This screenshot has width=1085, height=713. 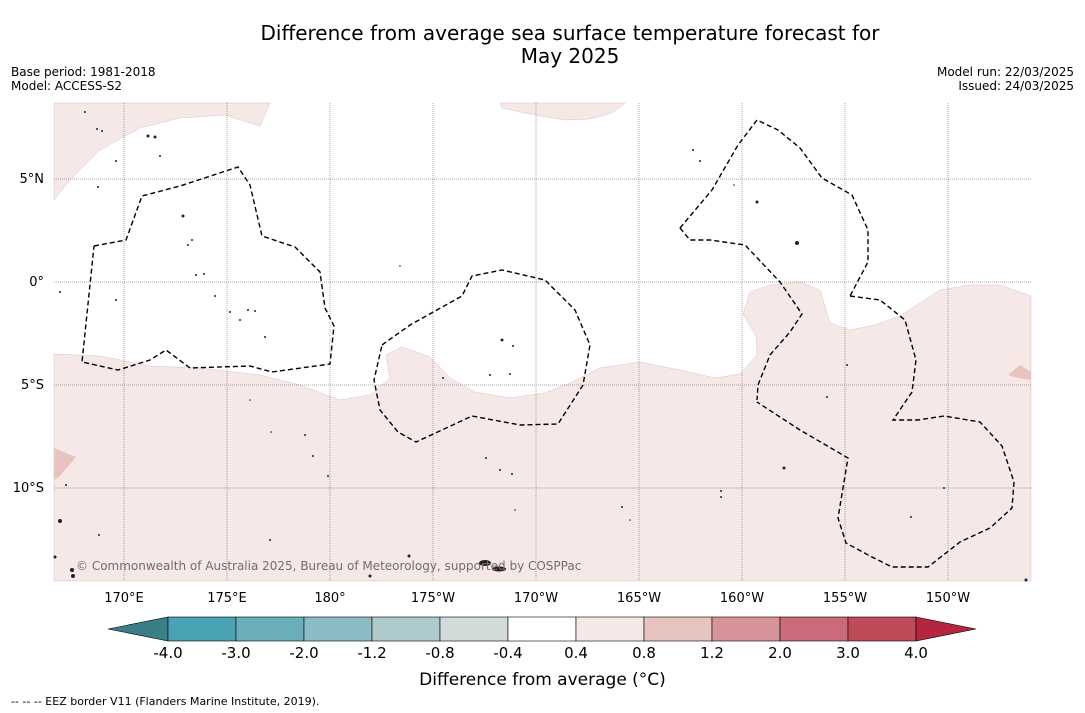 What do you see at coordinates (167, 653) in the screenshot?
I see `colorbar-tick-label: -4.0` at bounding box center [167, 653].